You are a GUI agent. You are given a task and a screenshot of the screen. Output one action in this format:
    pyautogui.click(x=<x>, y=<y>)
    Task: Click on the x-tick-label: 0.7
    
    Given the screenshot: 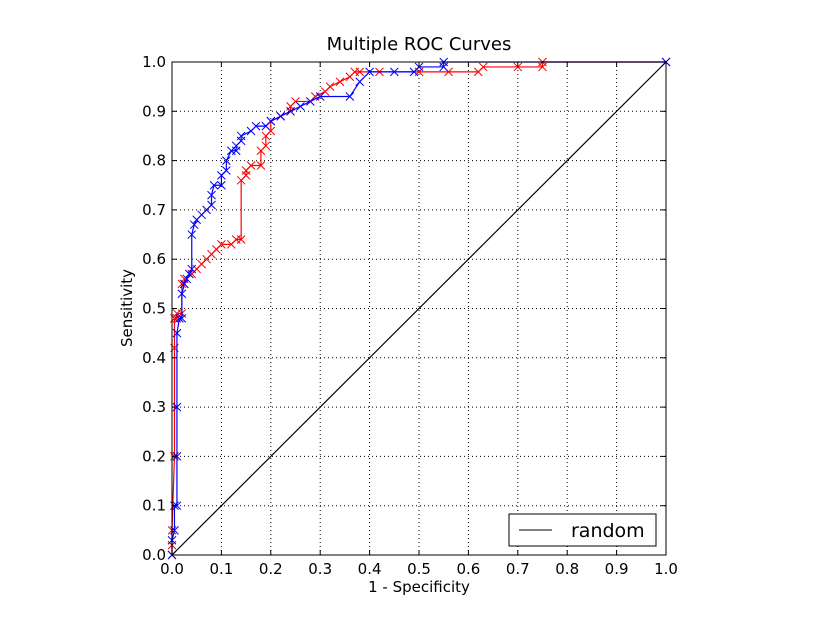 What is the action you would take?
    pyautogui.click(x=518, y=569)
    